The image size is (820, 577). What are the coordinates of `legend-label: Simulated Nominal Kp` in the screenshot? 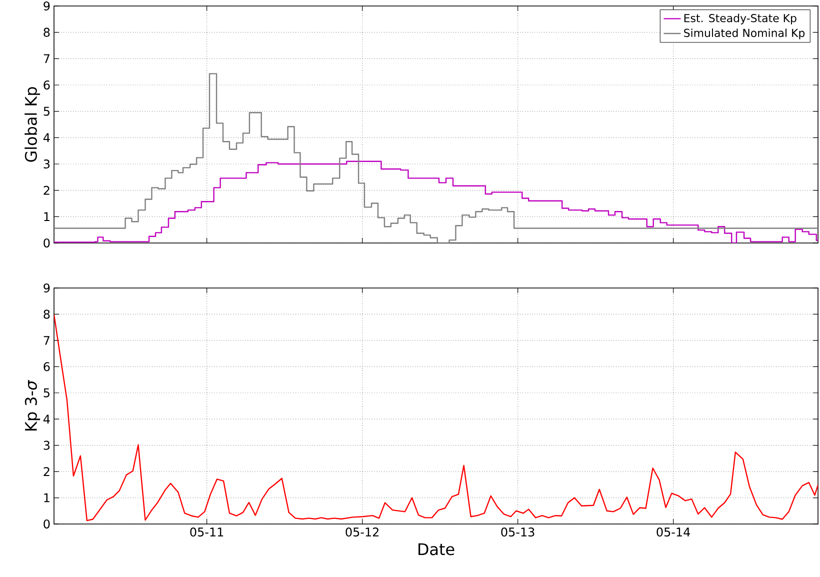 It's located at (744, 34).